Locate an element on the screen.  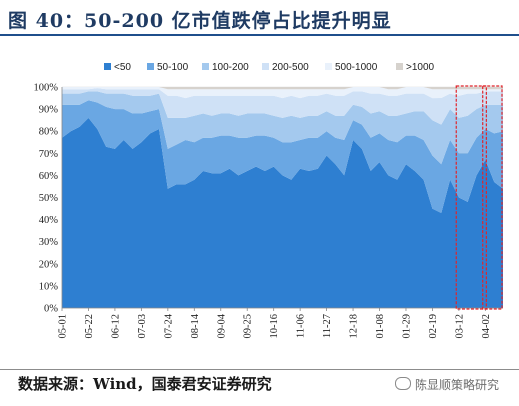
source-note: 数据来源：Wind，国泰君安证券研究 is located at coordinates (145, 384).